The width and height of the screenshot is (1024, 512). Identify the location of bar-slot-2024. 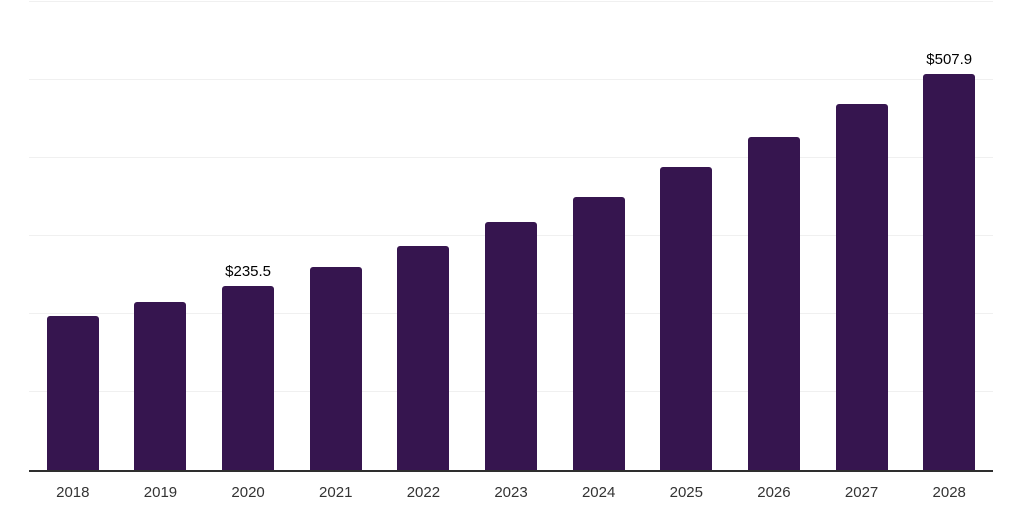
(599, 236).